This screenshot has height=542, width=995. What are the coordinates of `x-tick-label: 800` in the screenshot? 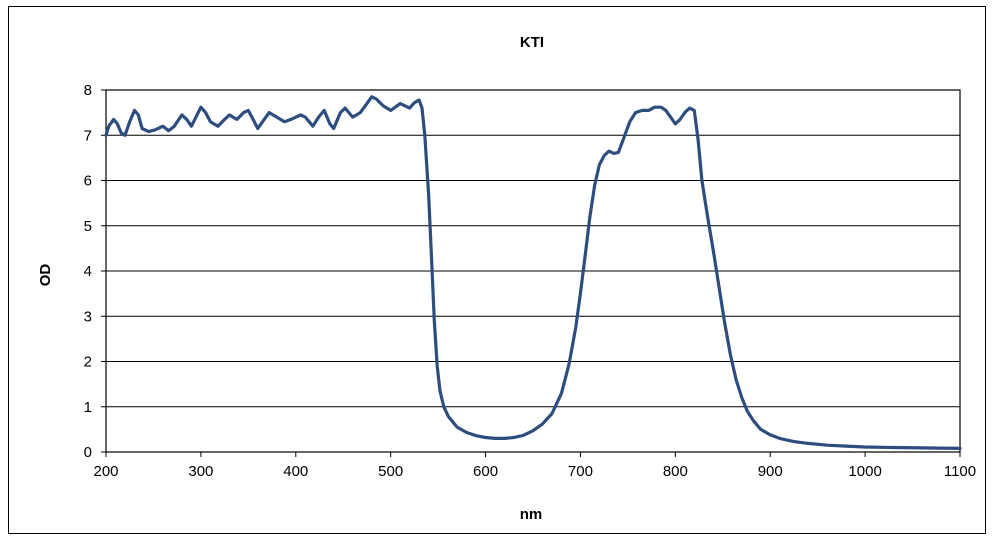 It's located at (675, 471).